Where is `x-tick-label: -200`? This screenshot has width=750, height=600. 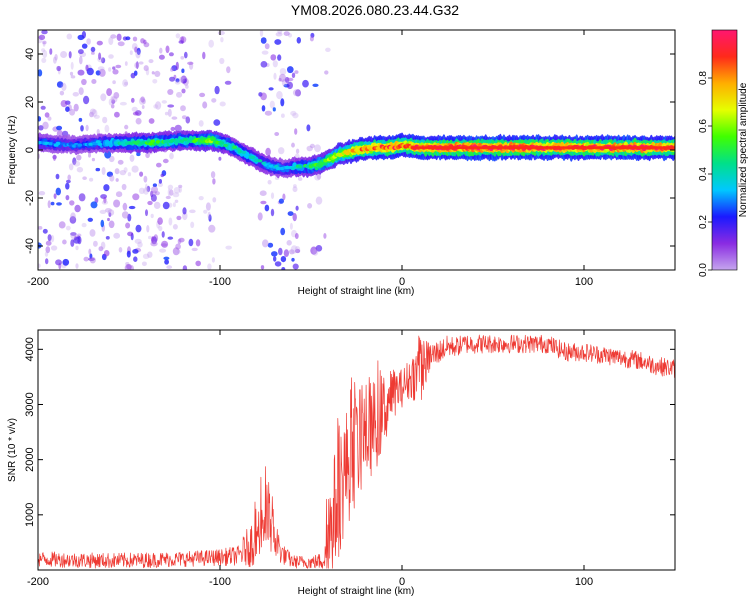 x-tick-label: -200 is located at coordinates (38, 582).